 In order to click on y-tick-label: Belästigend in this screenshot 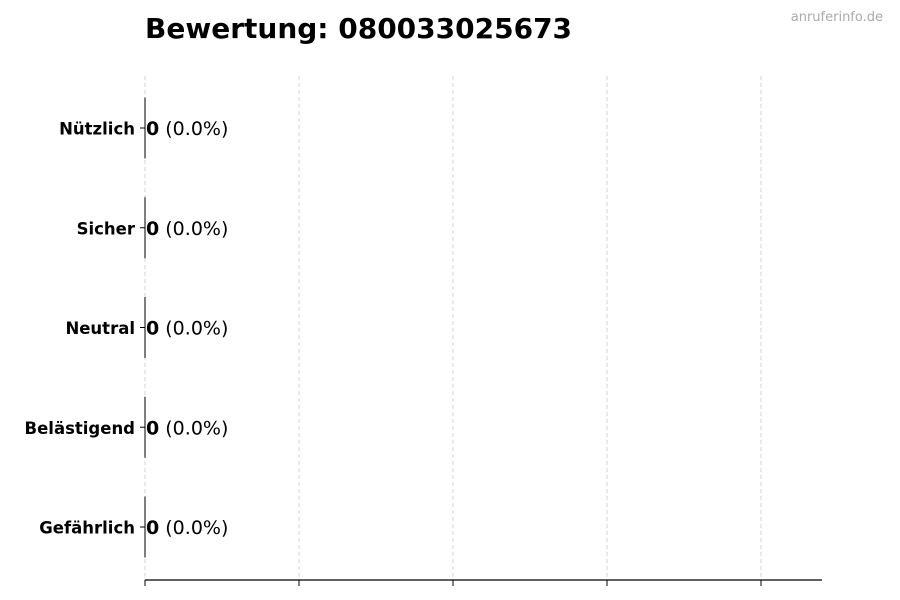, I will do `click(80, 428)`.